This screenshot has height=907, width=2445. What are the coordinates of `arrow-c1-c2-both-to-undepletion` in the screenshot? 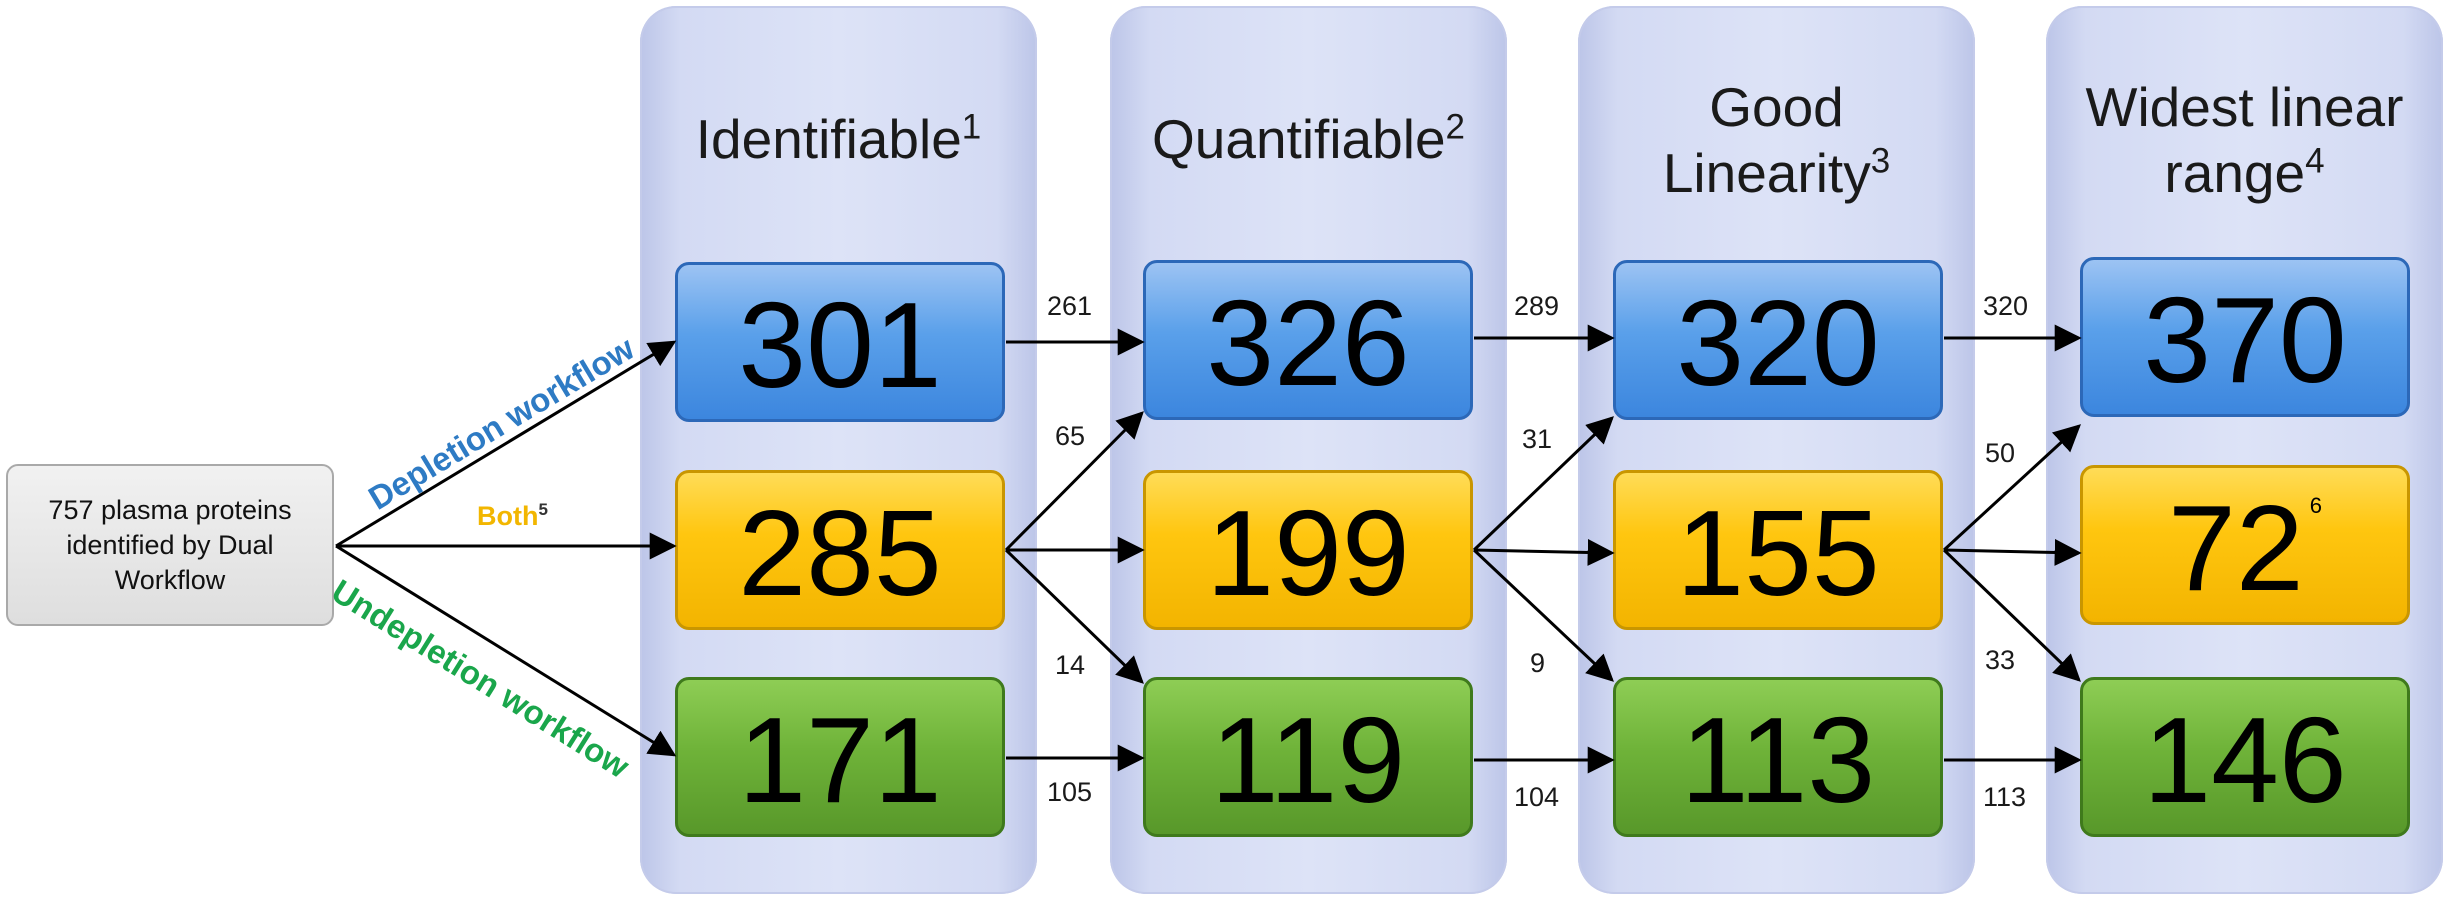 It's located at (1074, 616).